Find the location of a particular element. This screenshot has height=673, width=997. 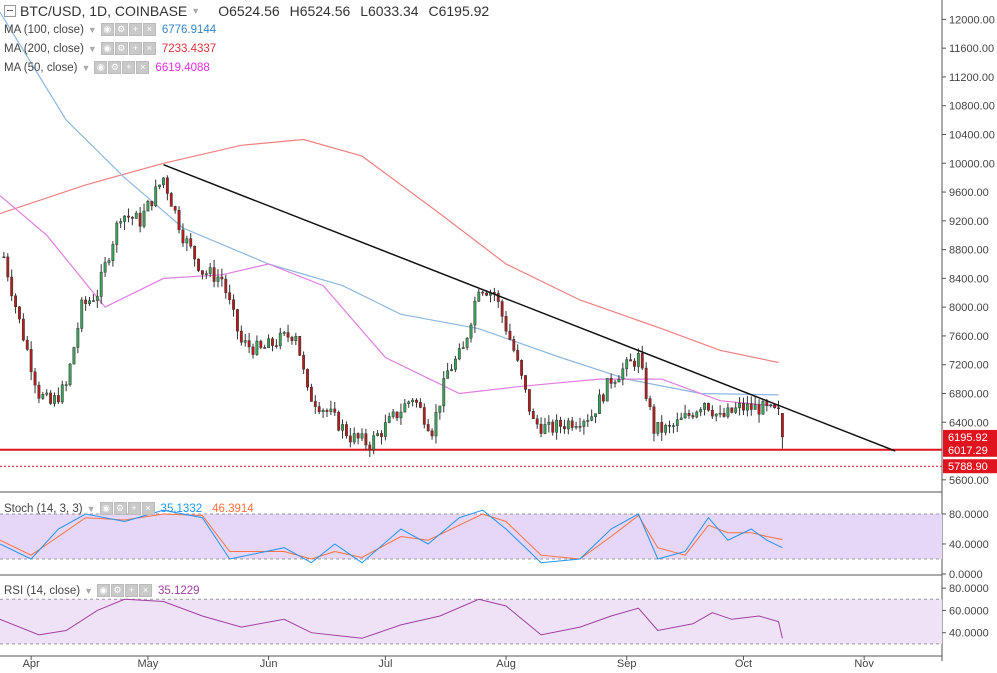

indicator-ma200: MA (200, close) ▼ ◉ ⚙ + × 7233.4337 is located at coordinates (108, 48).